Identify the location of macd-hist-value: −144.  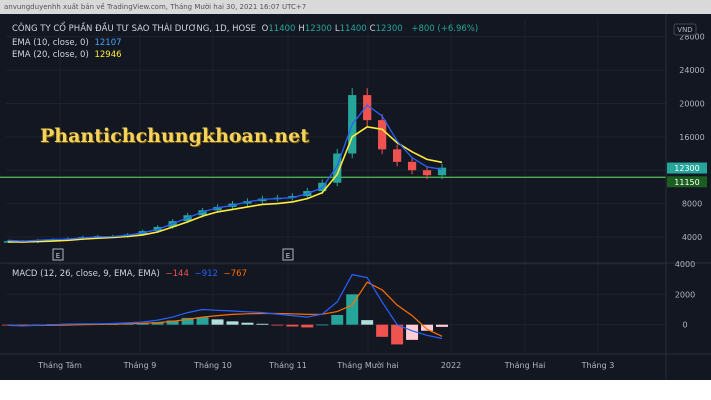
(177, 274).